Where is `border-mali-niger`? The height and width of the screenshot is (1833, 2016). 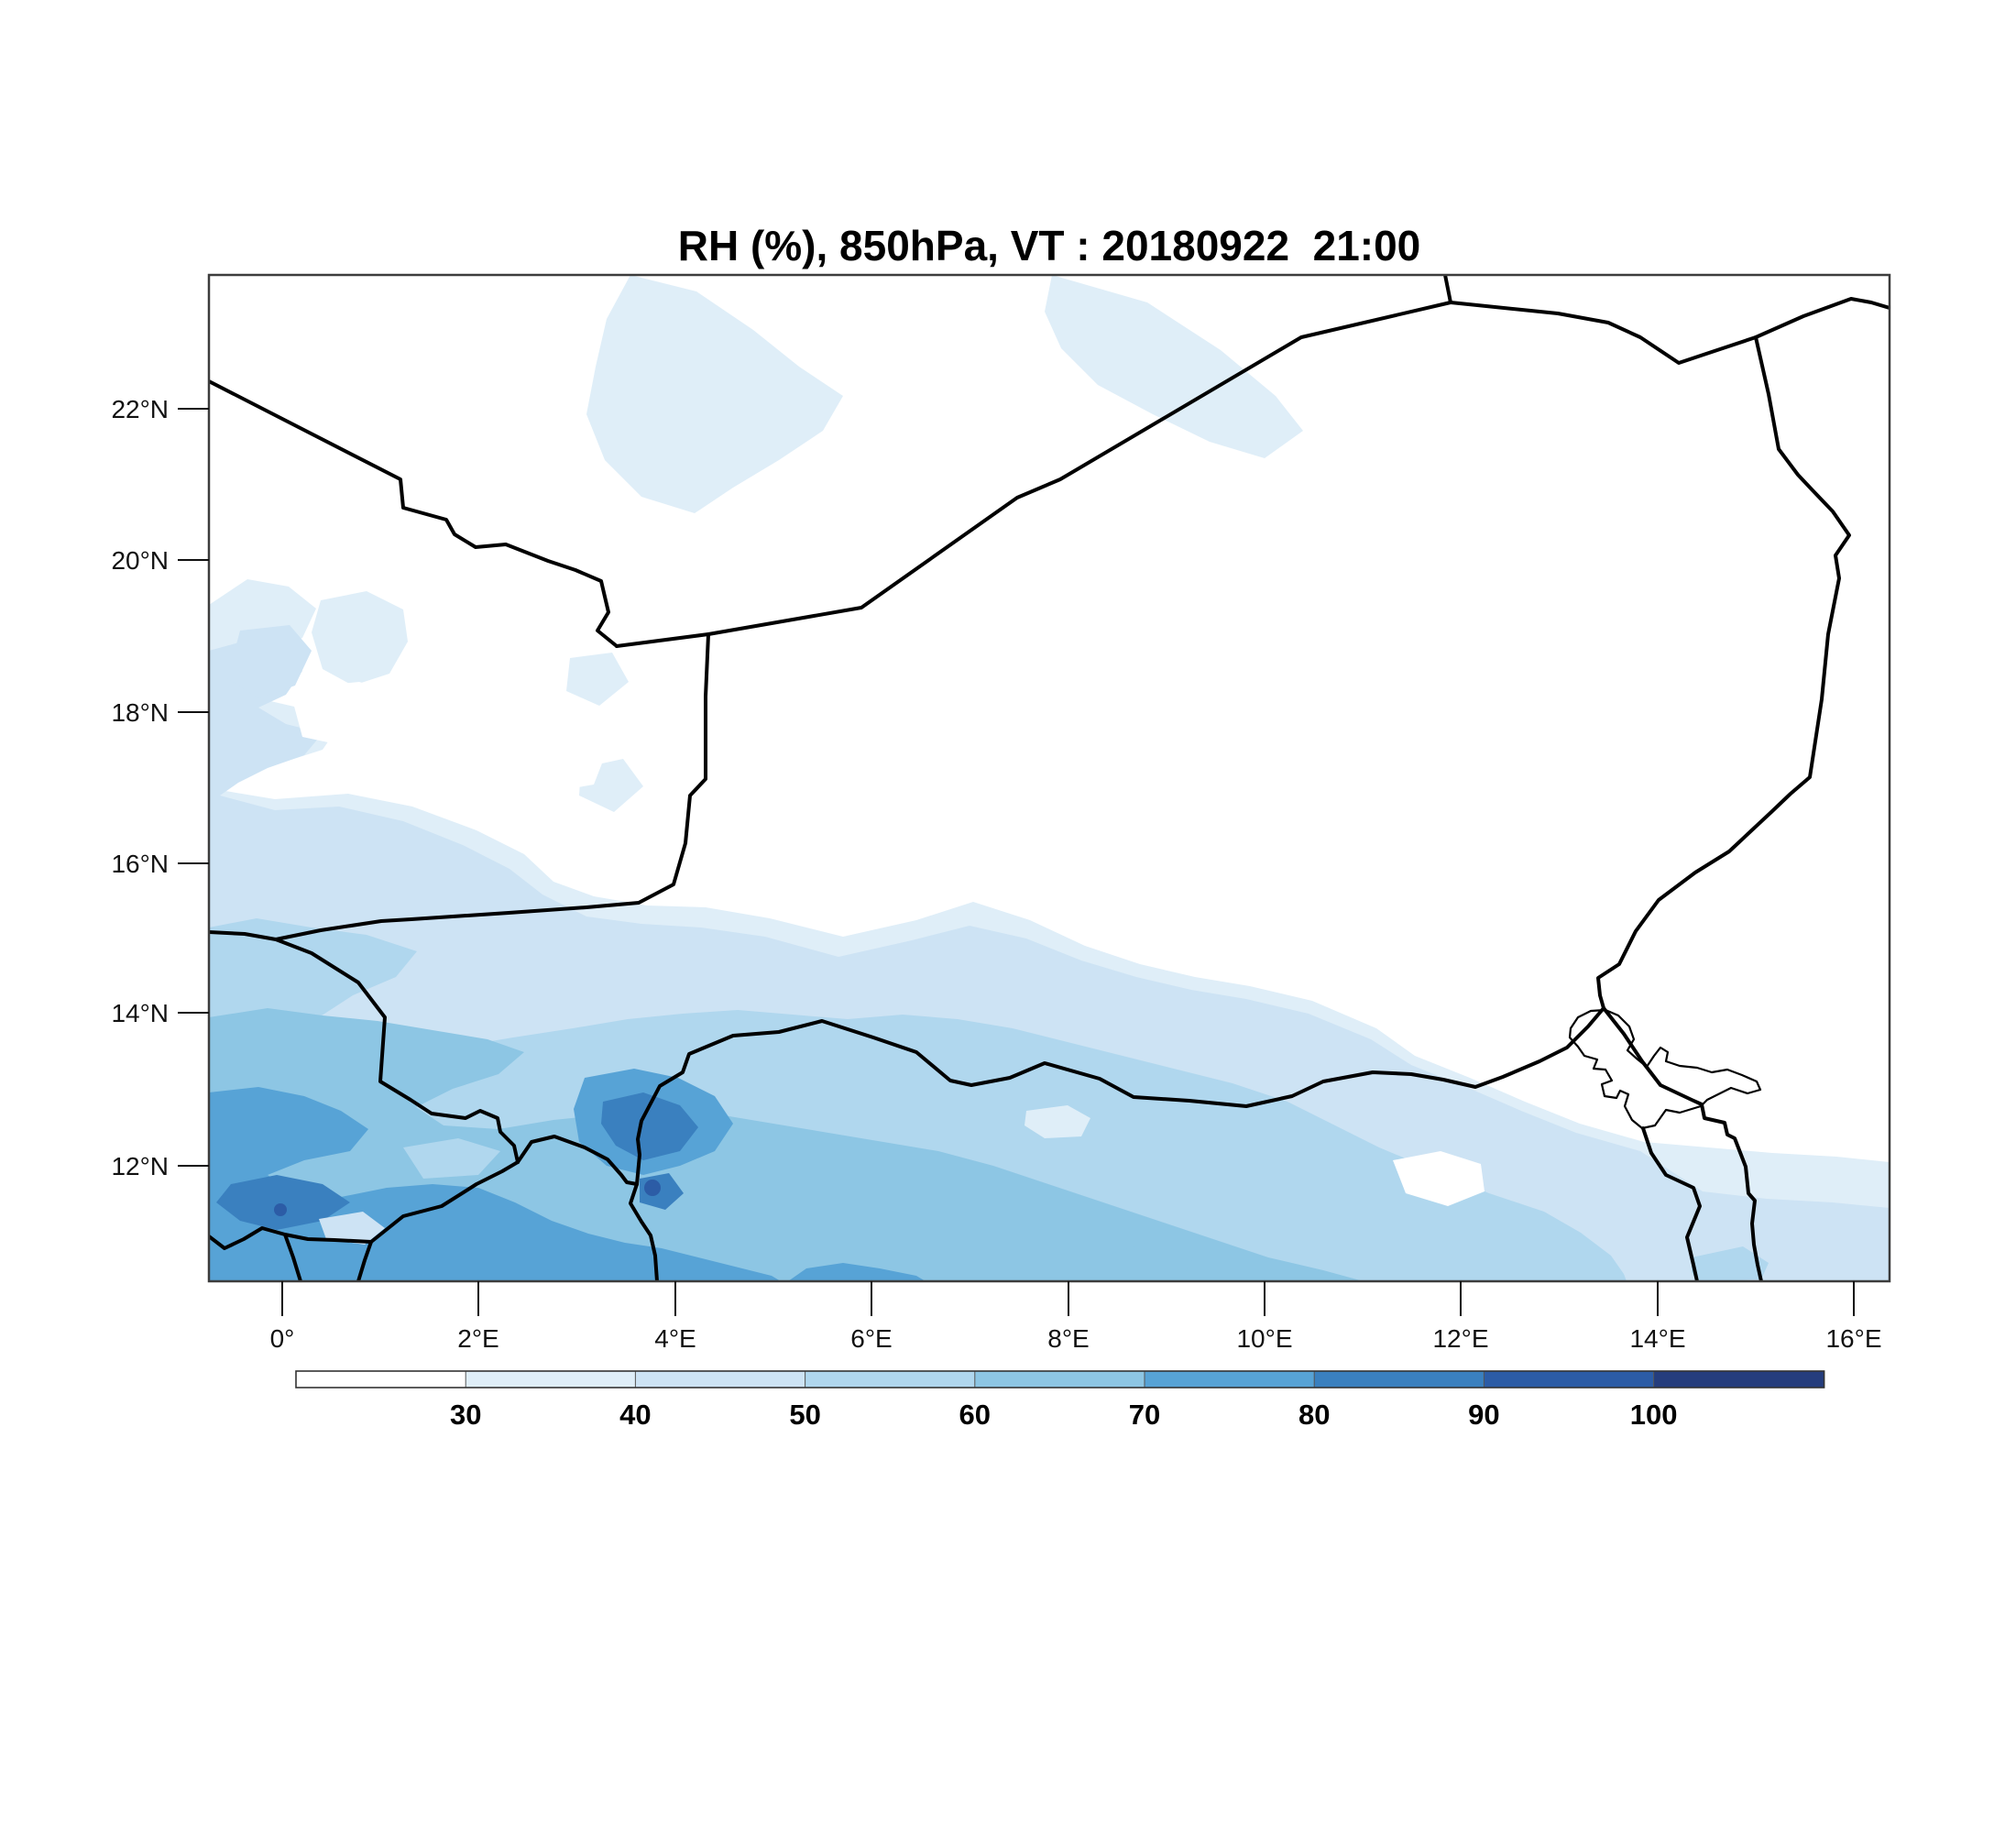 border-mali-niger is located at coordinates (459, 786).